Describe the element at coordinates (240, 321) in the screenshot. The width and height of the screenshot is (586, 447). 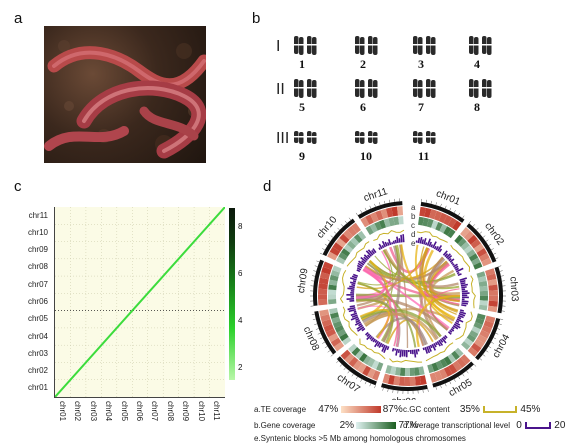
I see `colorbar-tick: 4` at that location.